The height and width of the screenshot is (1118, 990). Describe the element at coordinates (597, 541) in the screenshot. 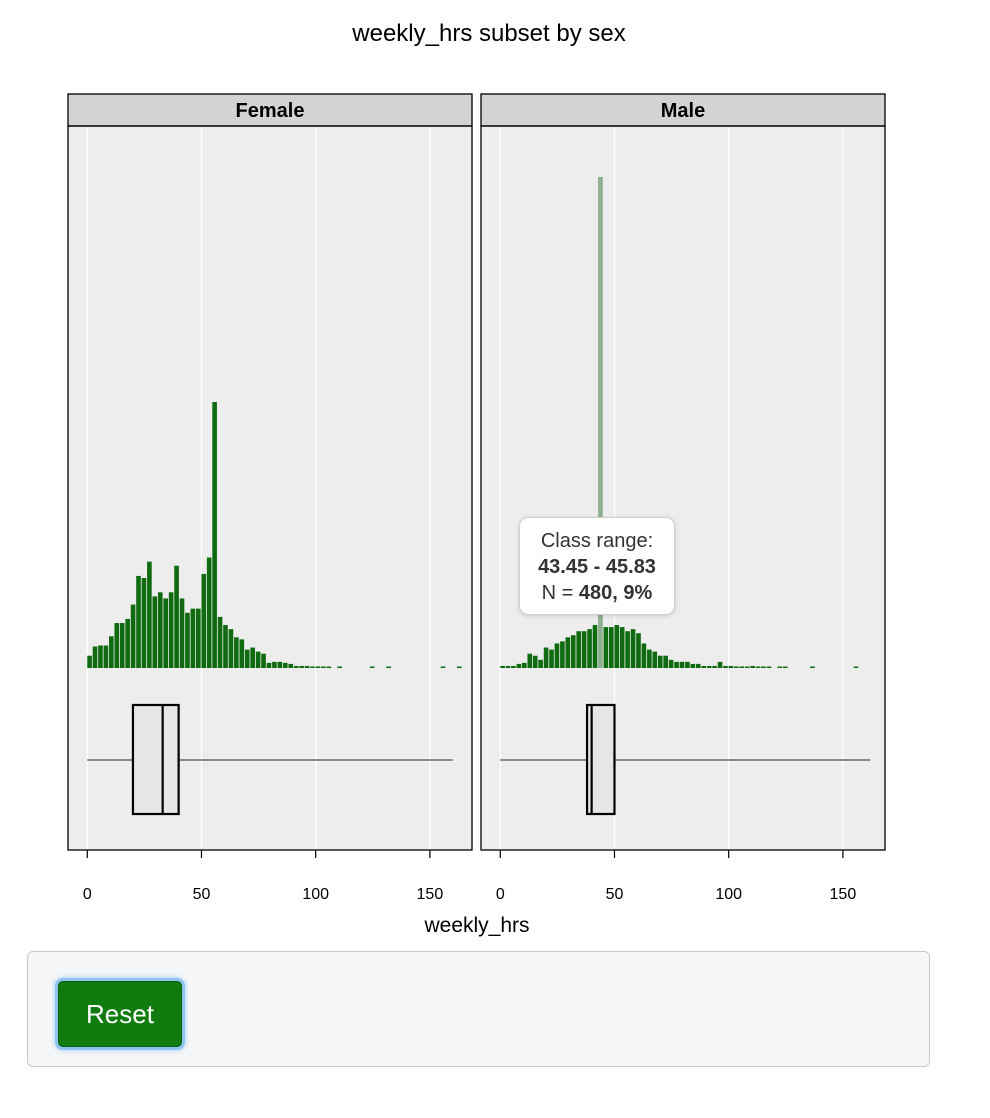

I see `tooltip-label: Class range:` at that location.